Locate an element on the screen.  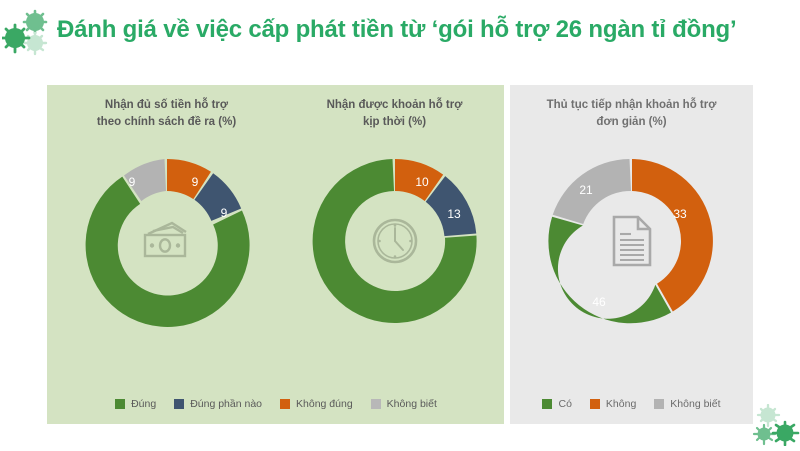
legend-label: Không is located at coordinates (621, 404).